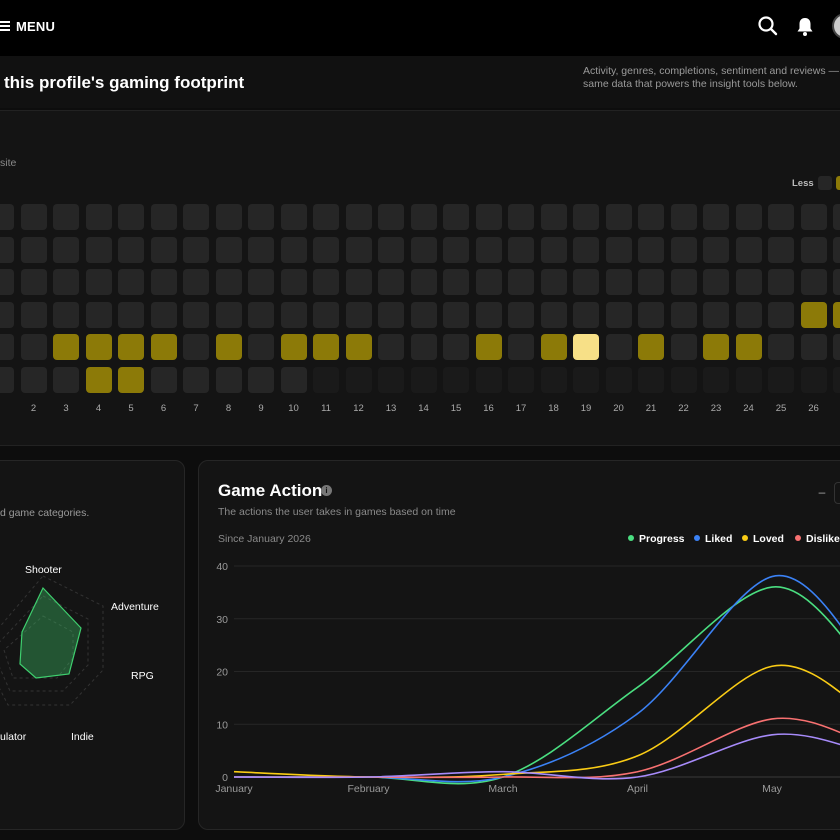 The width and height of the screenshot is (840, 840). What do you see at coordinates (656, 539) in the screenshot?
I see `legend-progress: Progress` at bounding box center [656, 539].